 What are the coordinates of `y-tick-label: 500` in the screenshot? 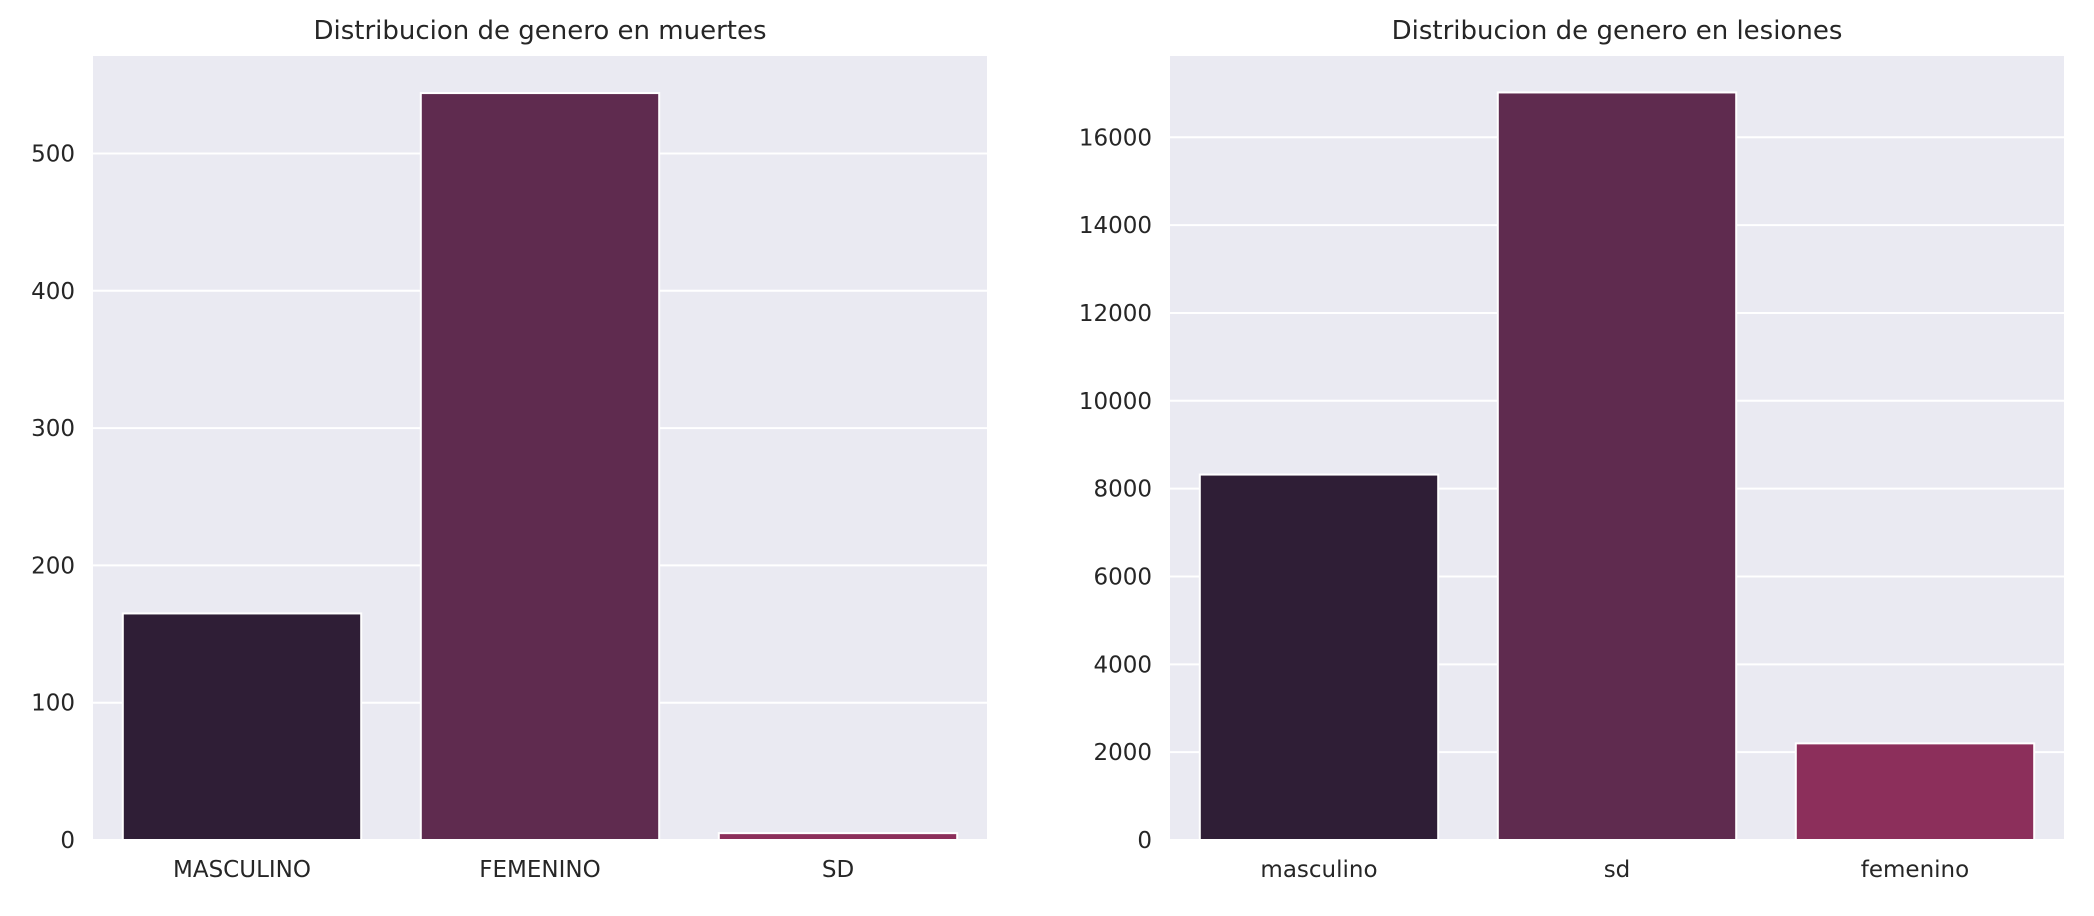 It's located at (53, 154).